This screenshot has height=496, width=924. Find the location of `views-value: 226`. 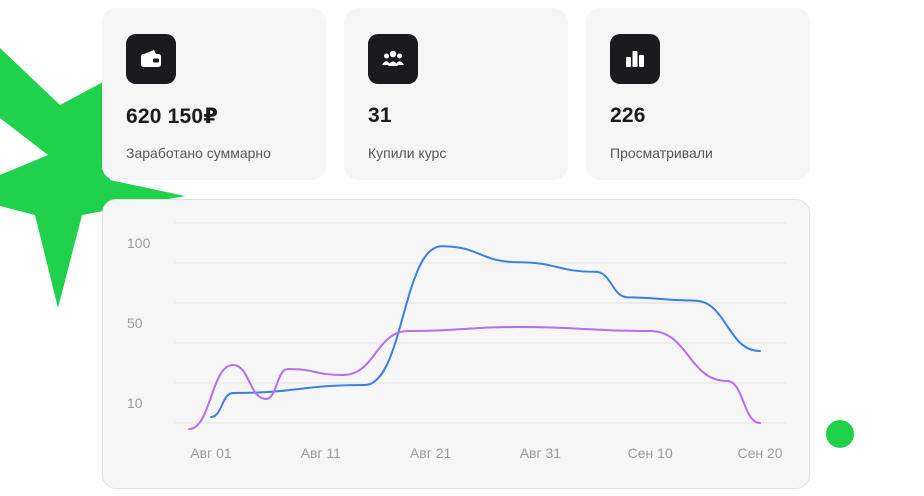

views-value: 226 is located at coordinates (628, 115).